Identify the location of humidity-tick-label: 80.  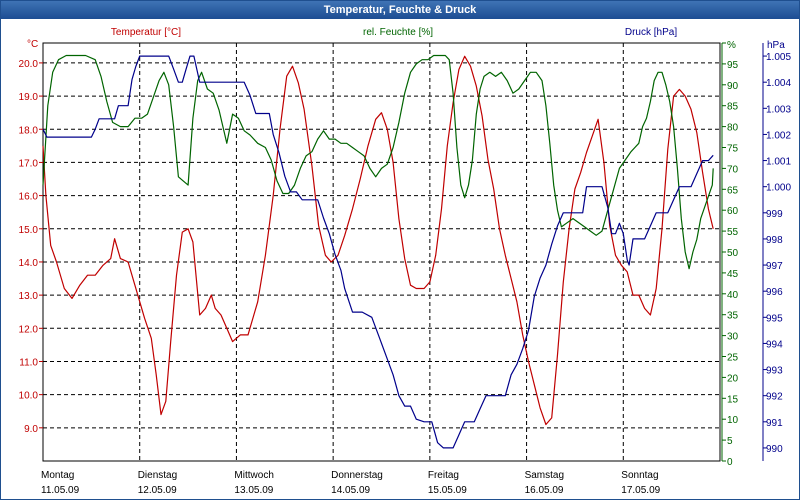
(733, 128).